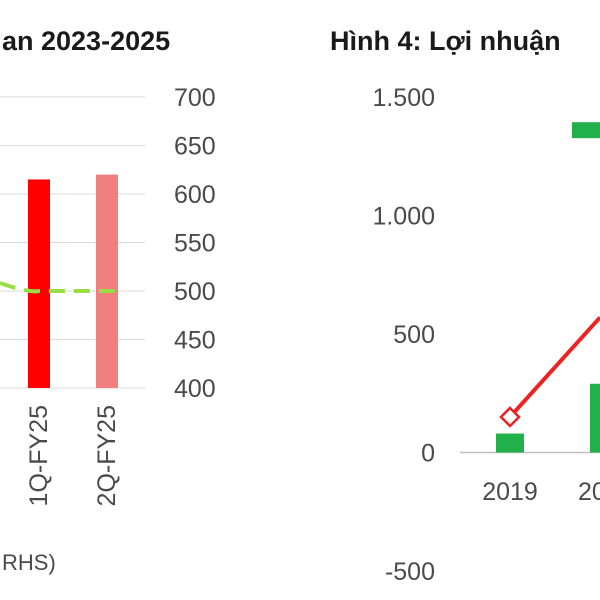 This screenshot has height=600, width=600. Describe the element at coordinates (195, 292) in the screenshot. I see `left-y-tick-label: 500` at that location.